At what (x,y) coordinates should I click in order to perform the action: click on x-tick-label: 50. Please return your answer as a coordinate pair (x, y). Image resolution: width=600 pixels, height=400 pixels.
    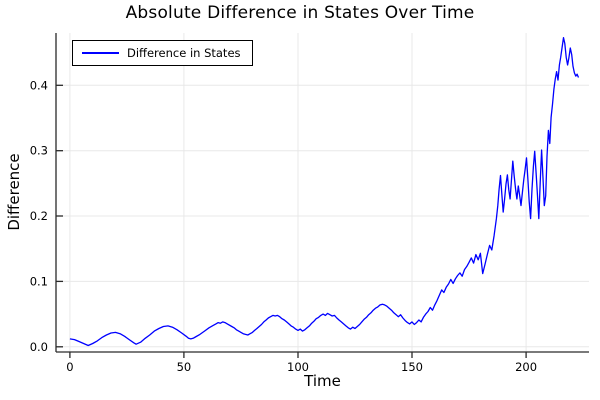
    Looking at the image, I should click on (184, 367).